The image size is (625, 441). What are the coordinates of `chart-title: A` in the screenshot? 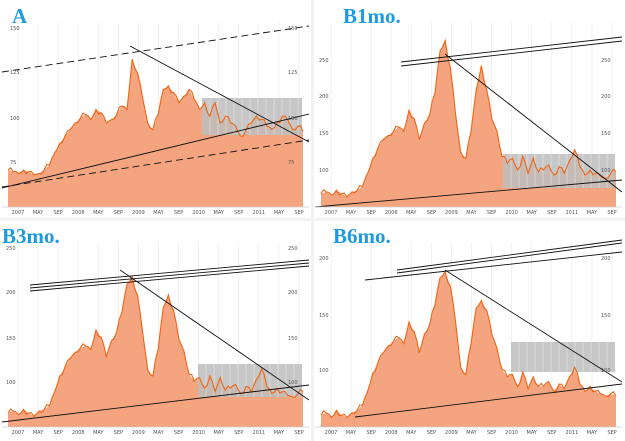 It's located at (20, 16).